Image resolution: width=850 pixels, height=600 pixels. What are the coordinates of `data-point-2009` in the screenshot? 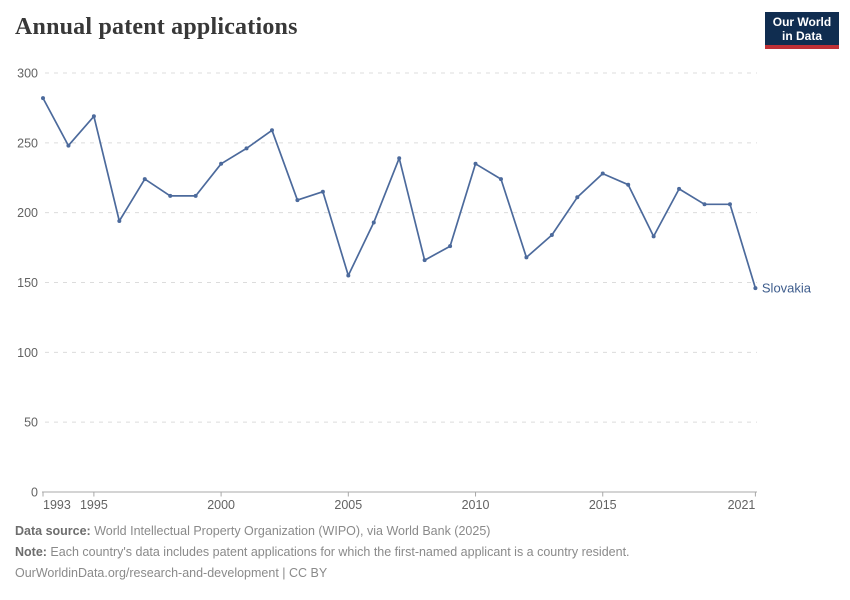 It's located at (450, 246).